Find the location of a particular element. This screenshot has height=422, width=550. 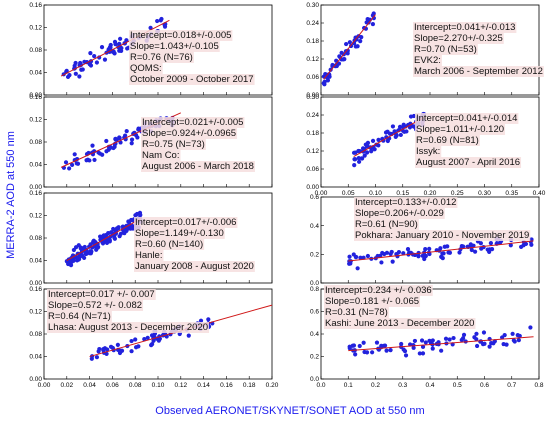

y-tick-label: 0.30 is located at coordinates (312, 5).